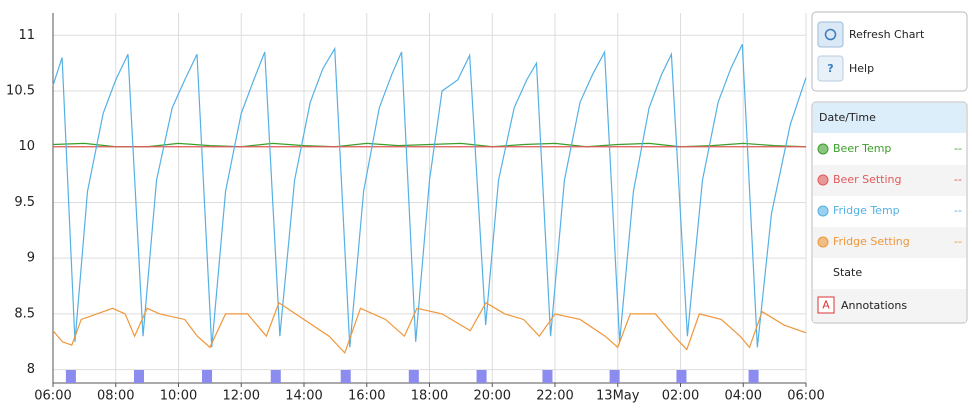  I want to click on y-tick-label: 9.5, so click(24, 202).